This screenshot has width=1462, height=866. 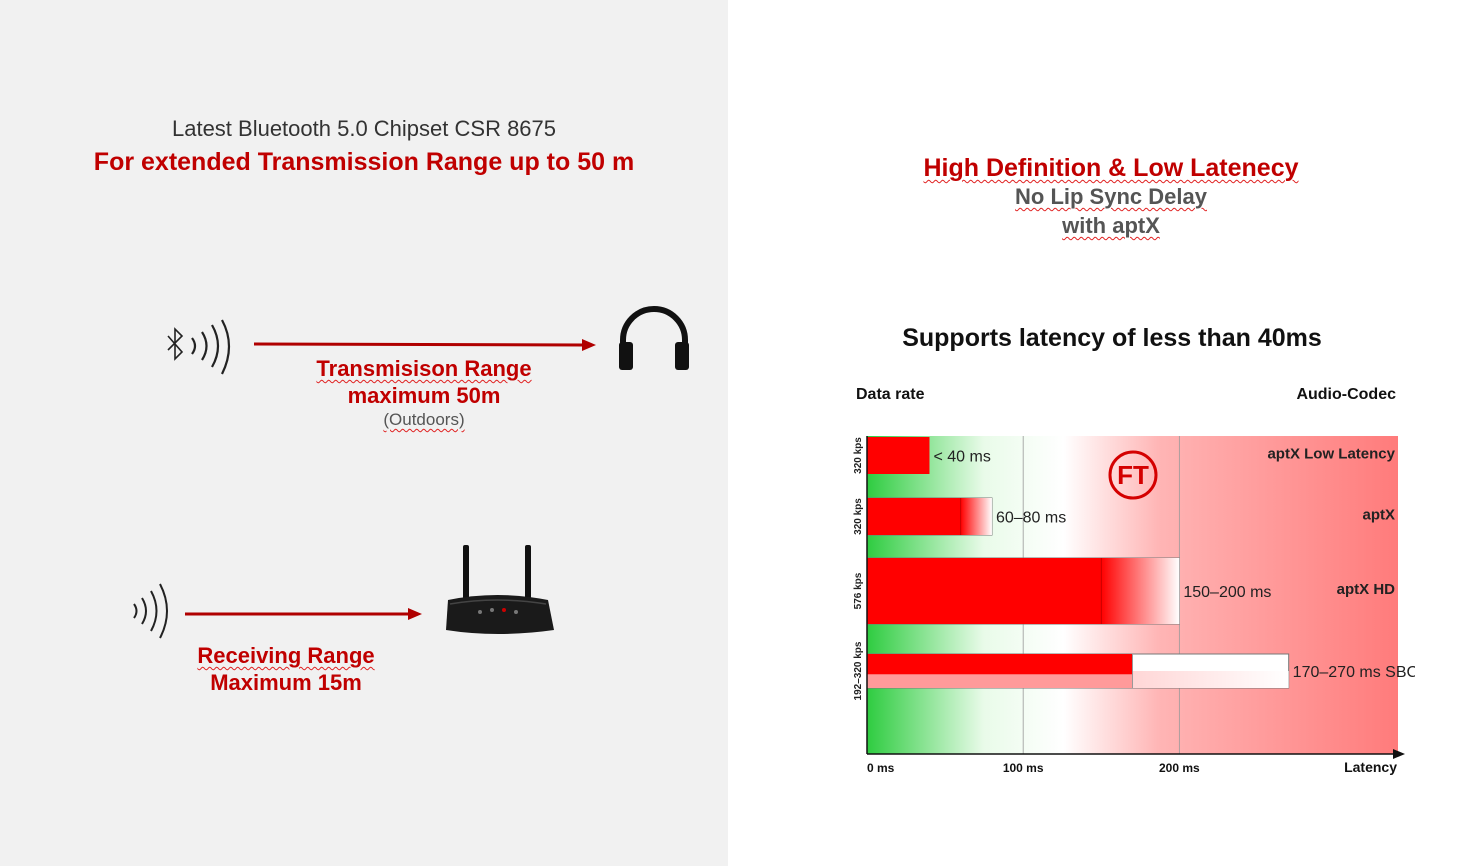 I want to click on outdoors-note: (Outdoors), so click(x=424, y=420).